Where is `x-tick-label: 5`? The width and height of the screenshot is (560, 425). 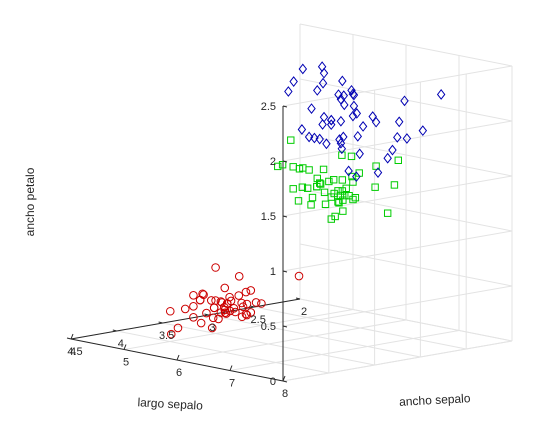
x-tick-label: 5 is located at coordinates (126, 363).